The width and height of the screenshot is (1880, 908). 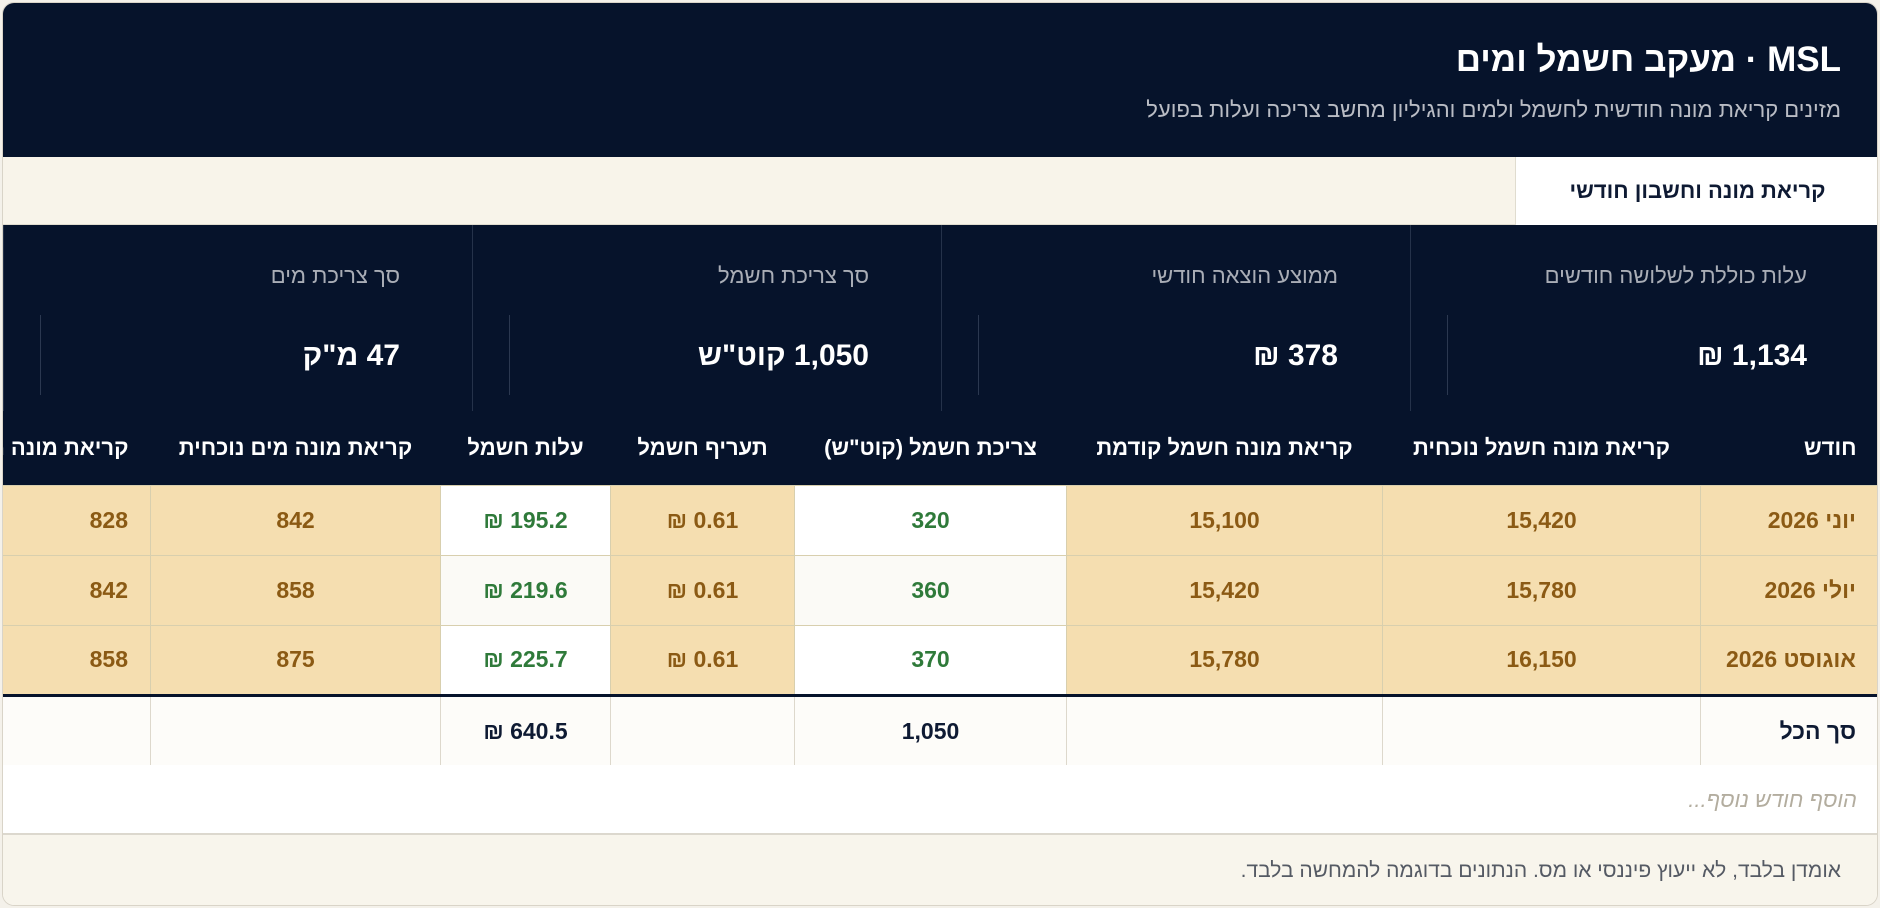 I want to click on column-header-water-previous: קריאת מונה מים קודמת, so click(x=77, y=448).